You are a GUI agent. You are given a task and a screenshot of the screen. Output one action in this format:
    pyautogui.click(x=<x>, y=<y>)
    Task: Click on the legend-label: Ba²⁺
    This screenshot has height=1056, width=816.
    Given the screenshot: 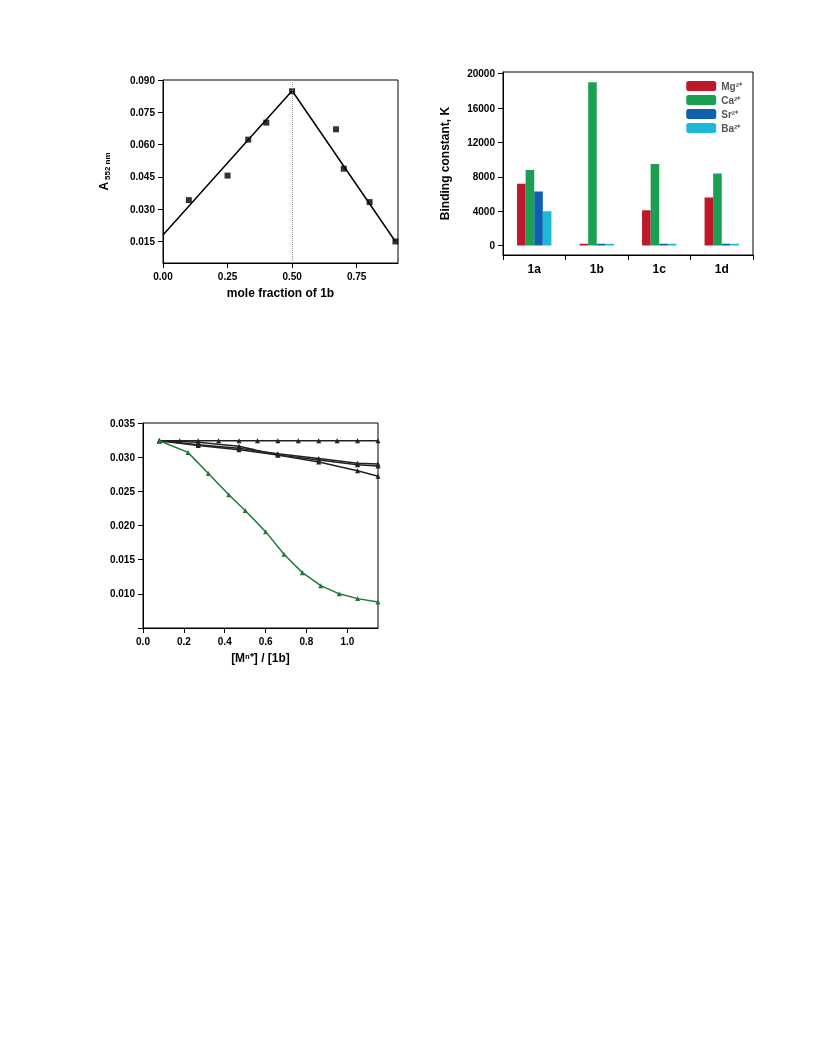 What is the action you would take?
    pyautogui.click(x=731, y=128)
    